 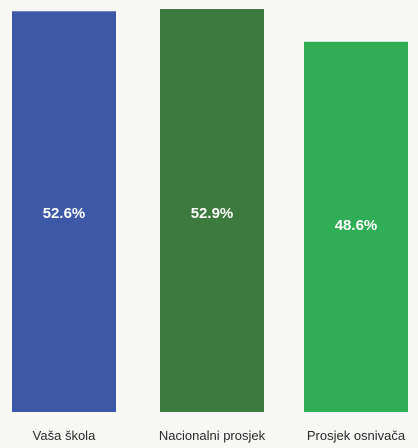 What do you see at coordinates (212, 213) in the screenshot?
I see `value-label-2: 52.9%` at bounding box center [212, 213].